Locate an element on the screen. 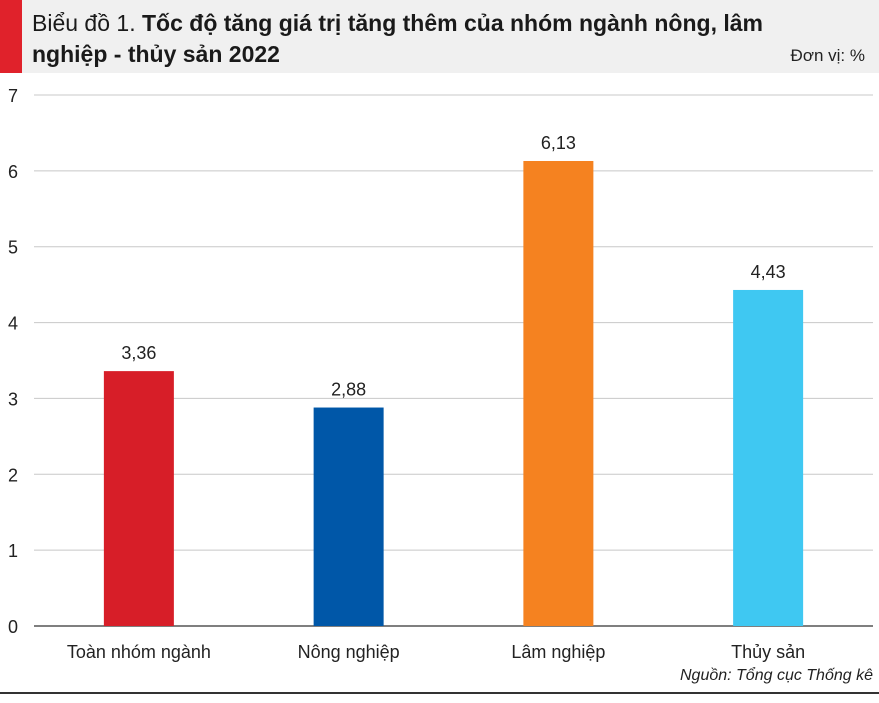  bottom-rule is located at coordinates (439, 693).